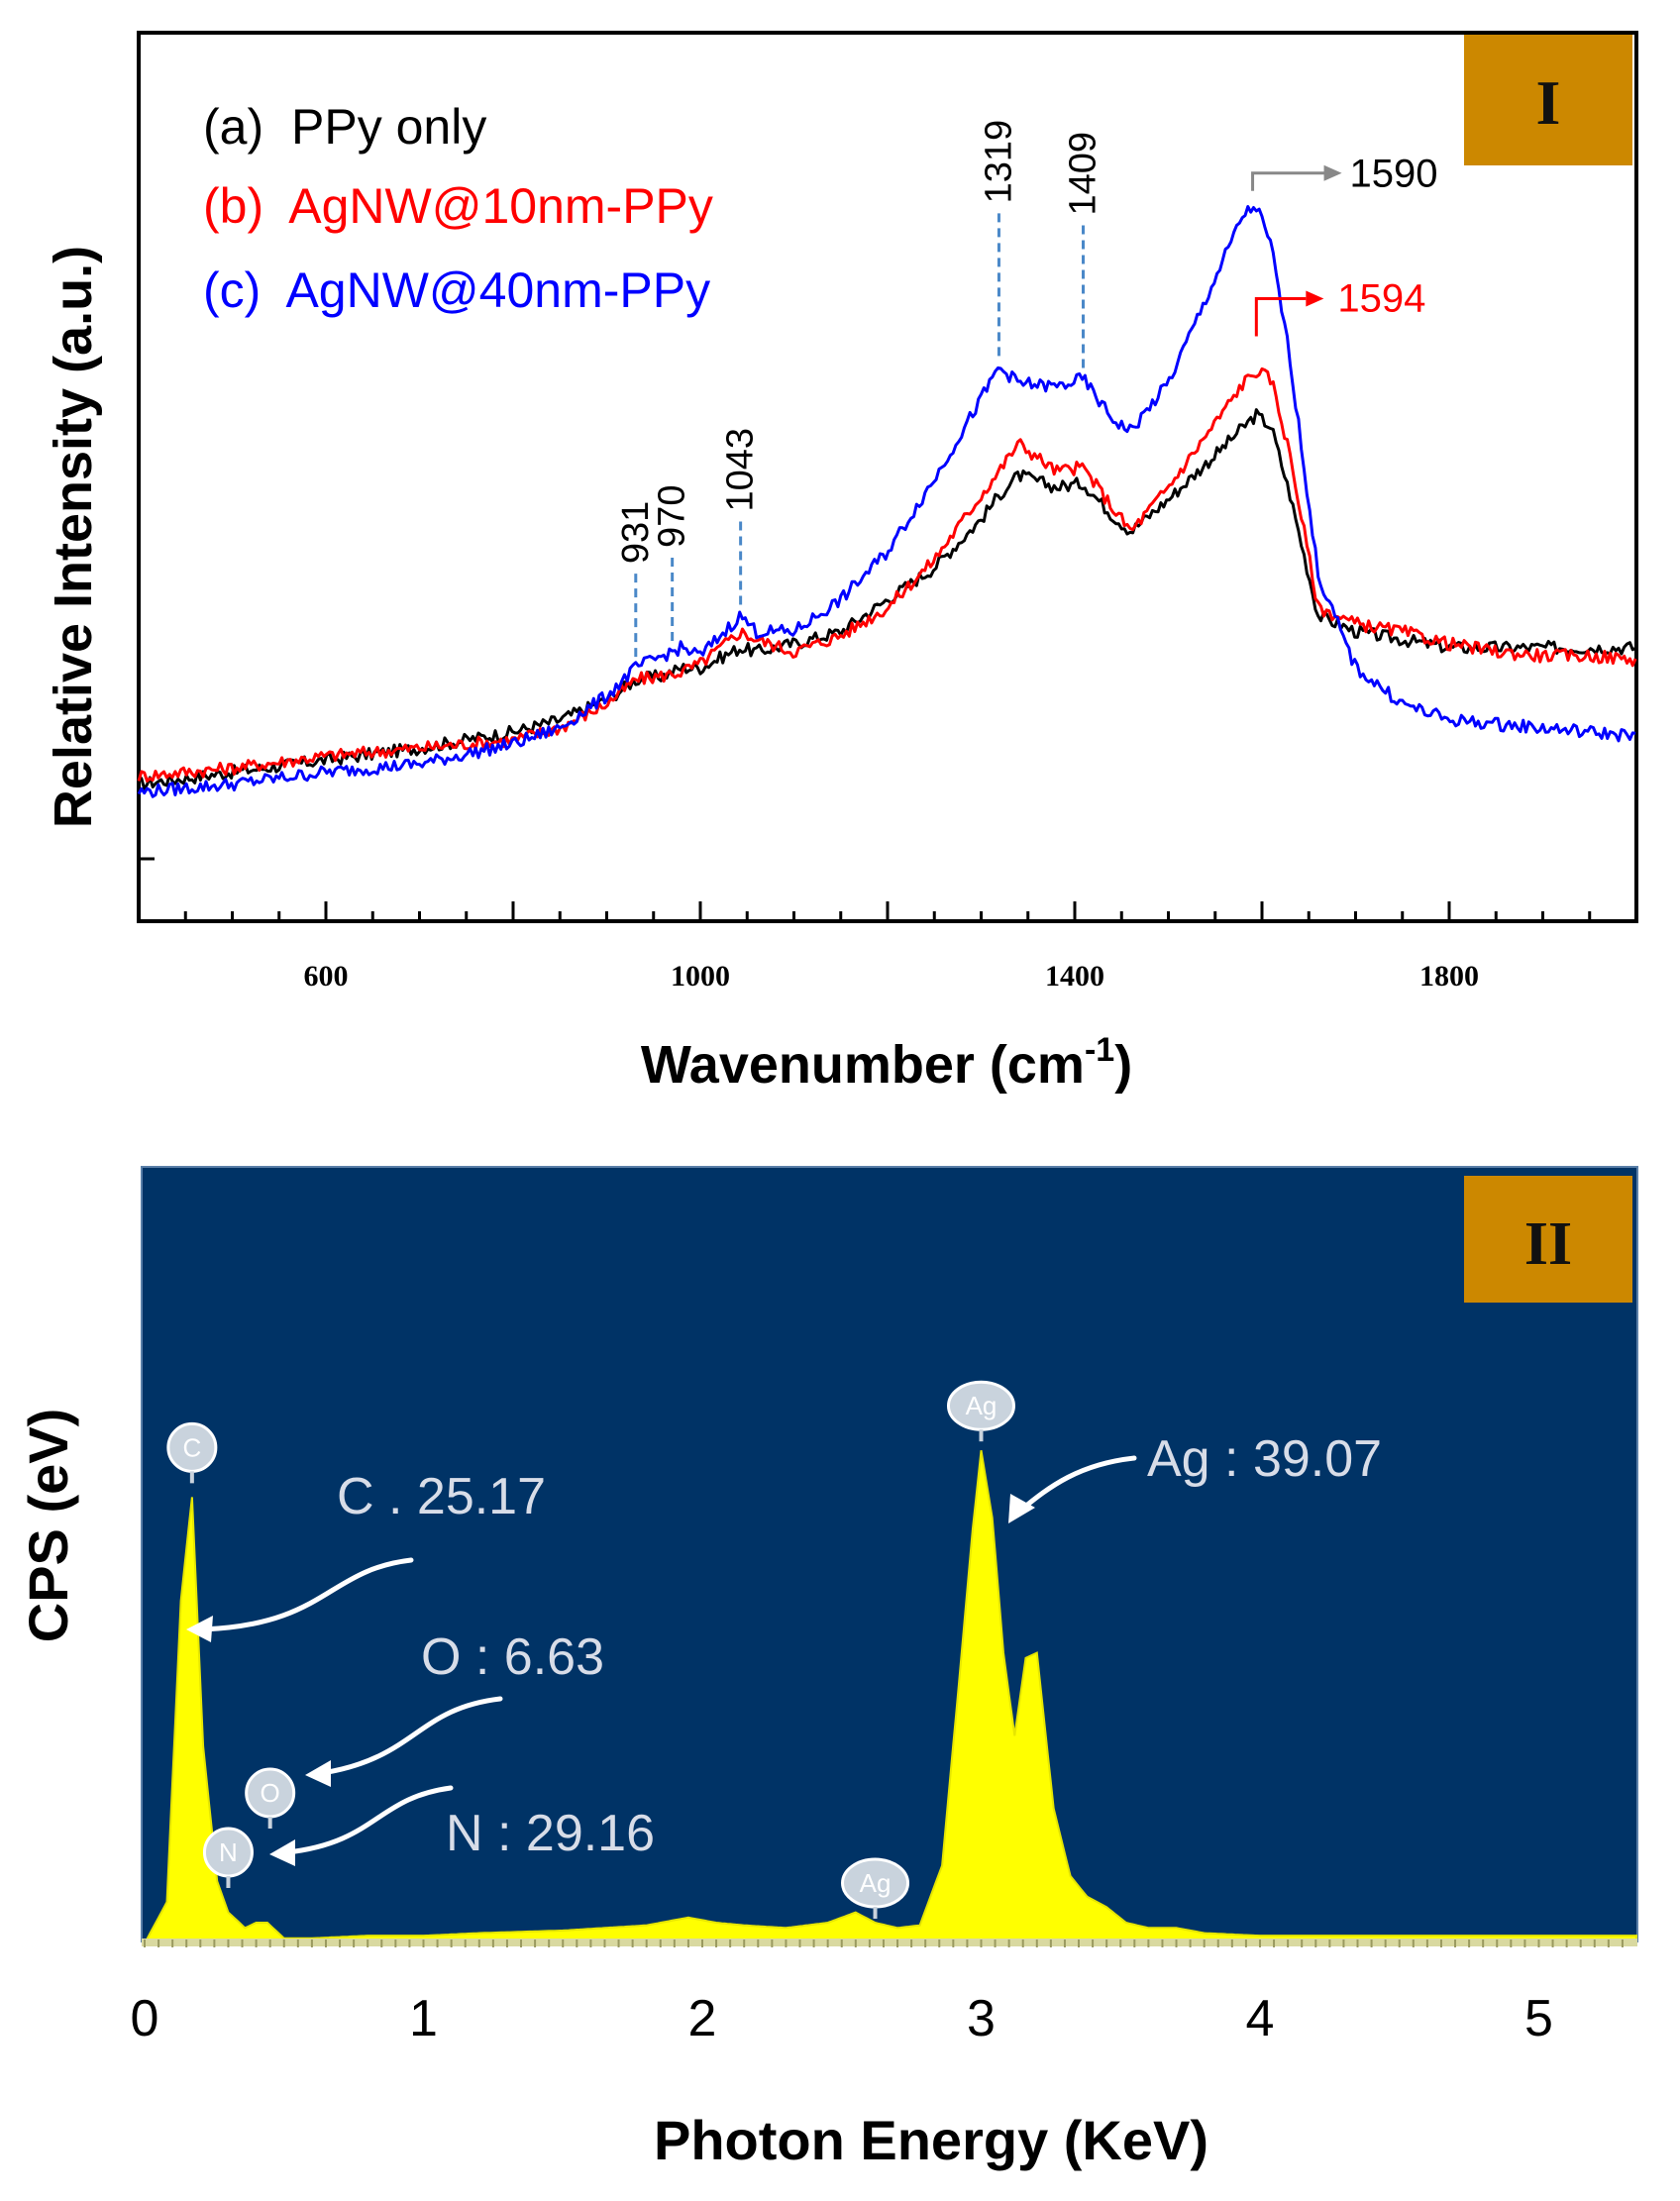 The width and height of the screenshot is (1680, 2201). Describe the element at coordinates (1264, 1459) in the screenshot. I see `value-label-ag: Ag : 39.07` at that location.